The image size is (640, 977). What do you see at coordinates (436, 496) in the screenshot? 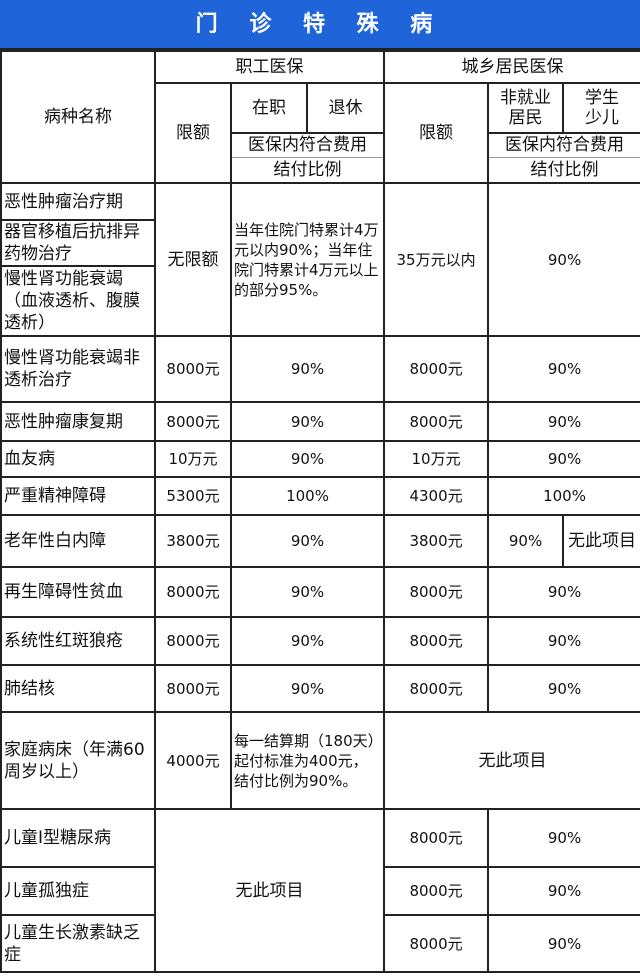
I see `resident-limit: 4300元` at bounding box center [436, 496].